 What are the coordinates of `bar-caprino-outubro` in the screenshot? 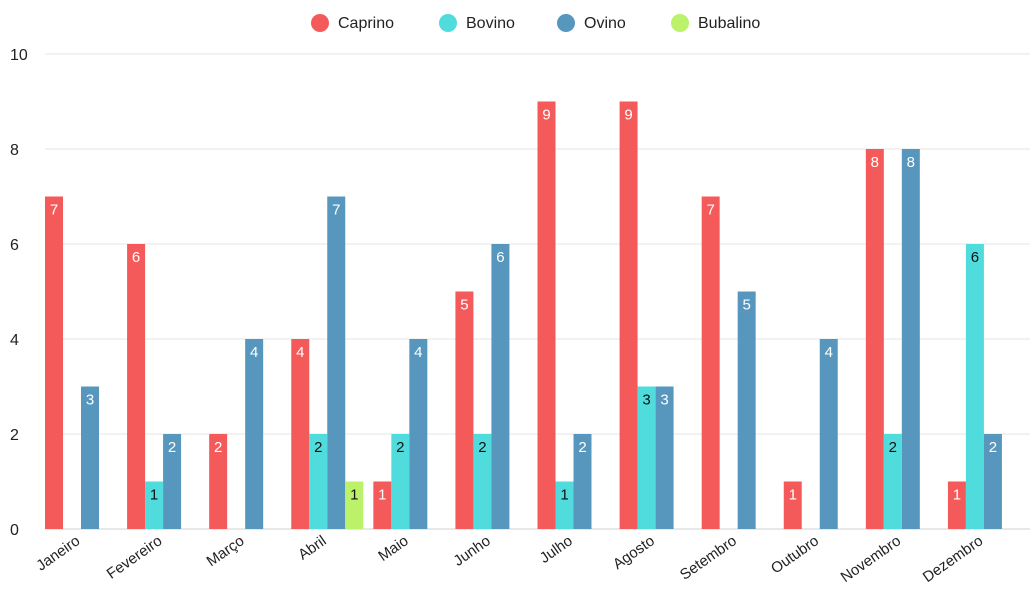 It's located at (792, 505).